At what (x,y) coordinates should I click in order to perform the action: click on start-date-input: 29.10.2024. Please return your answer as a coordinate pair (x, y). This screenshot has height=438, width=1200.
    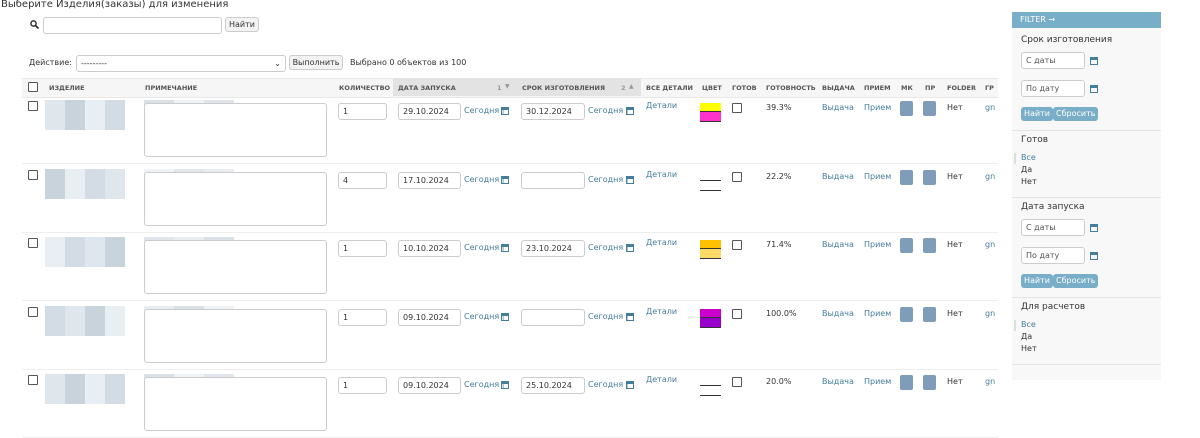
    Looking at the image, I should click on (429, 111).